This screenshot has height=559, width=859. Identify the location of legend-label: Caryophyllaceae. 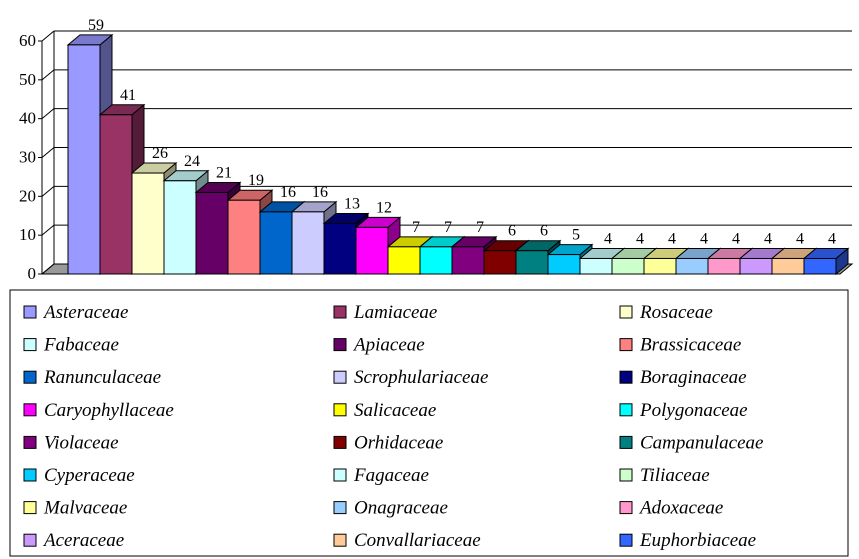
(109, 410).